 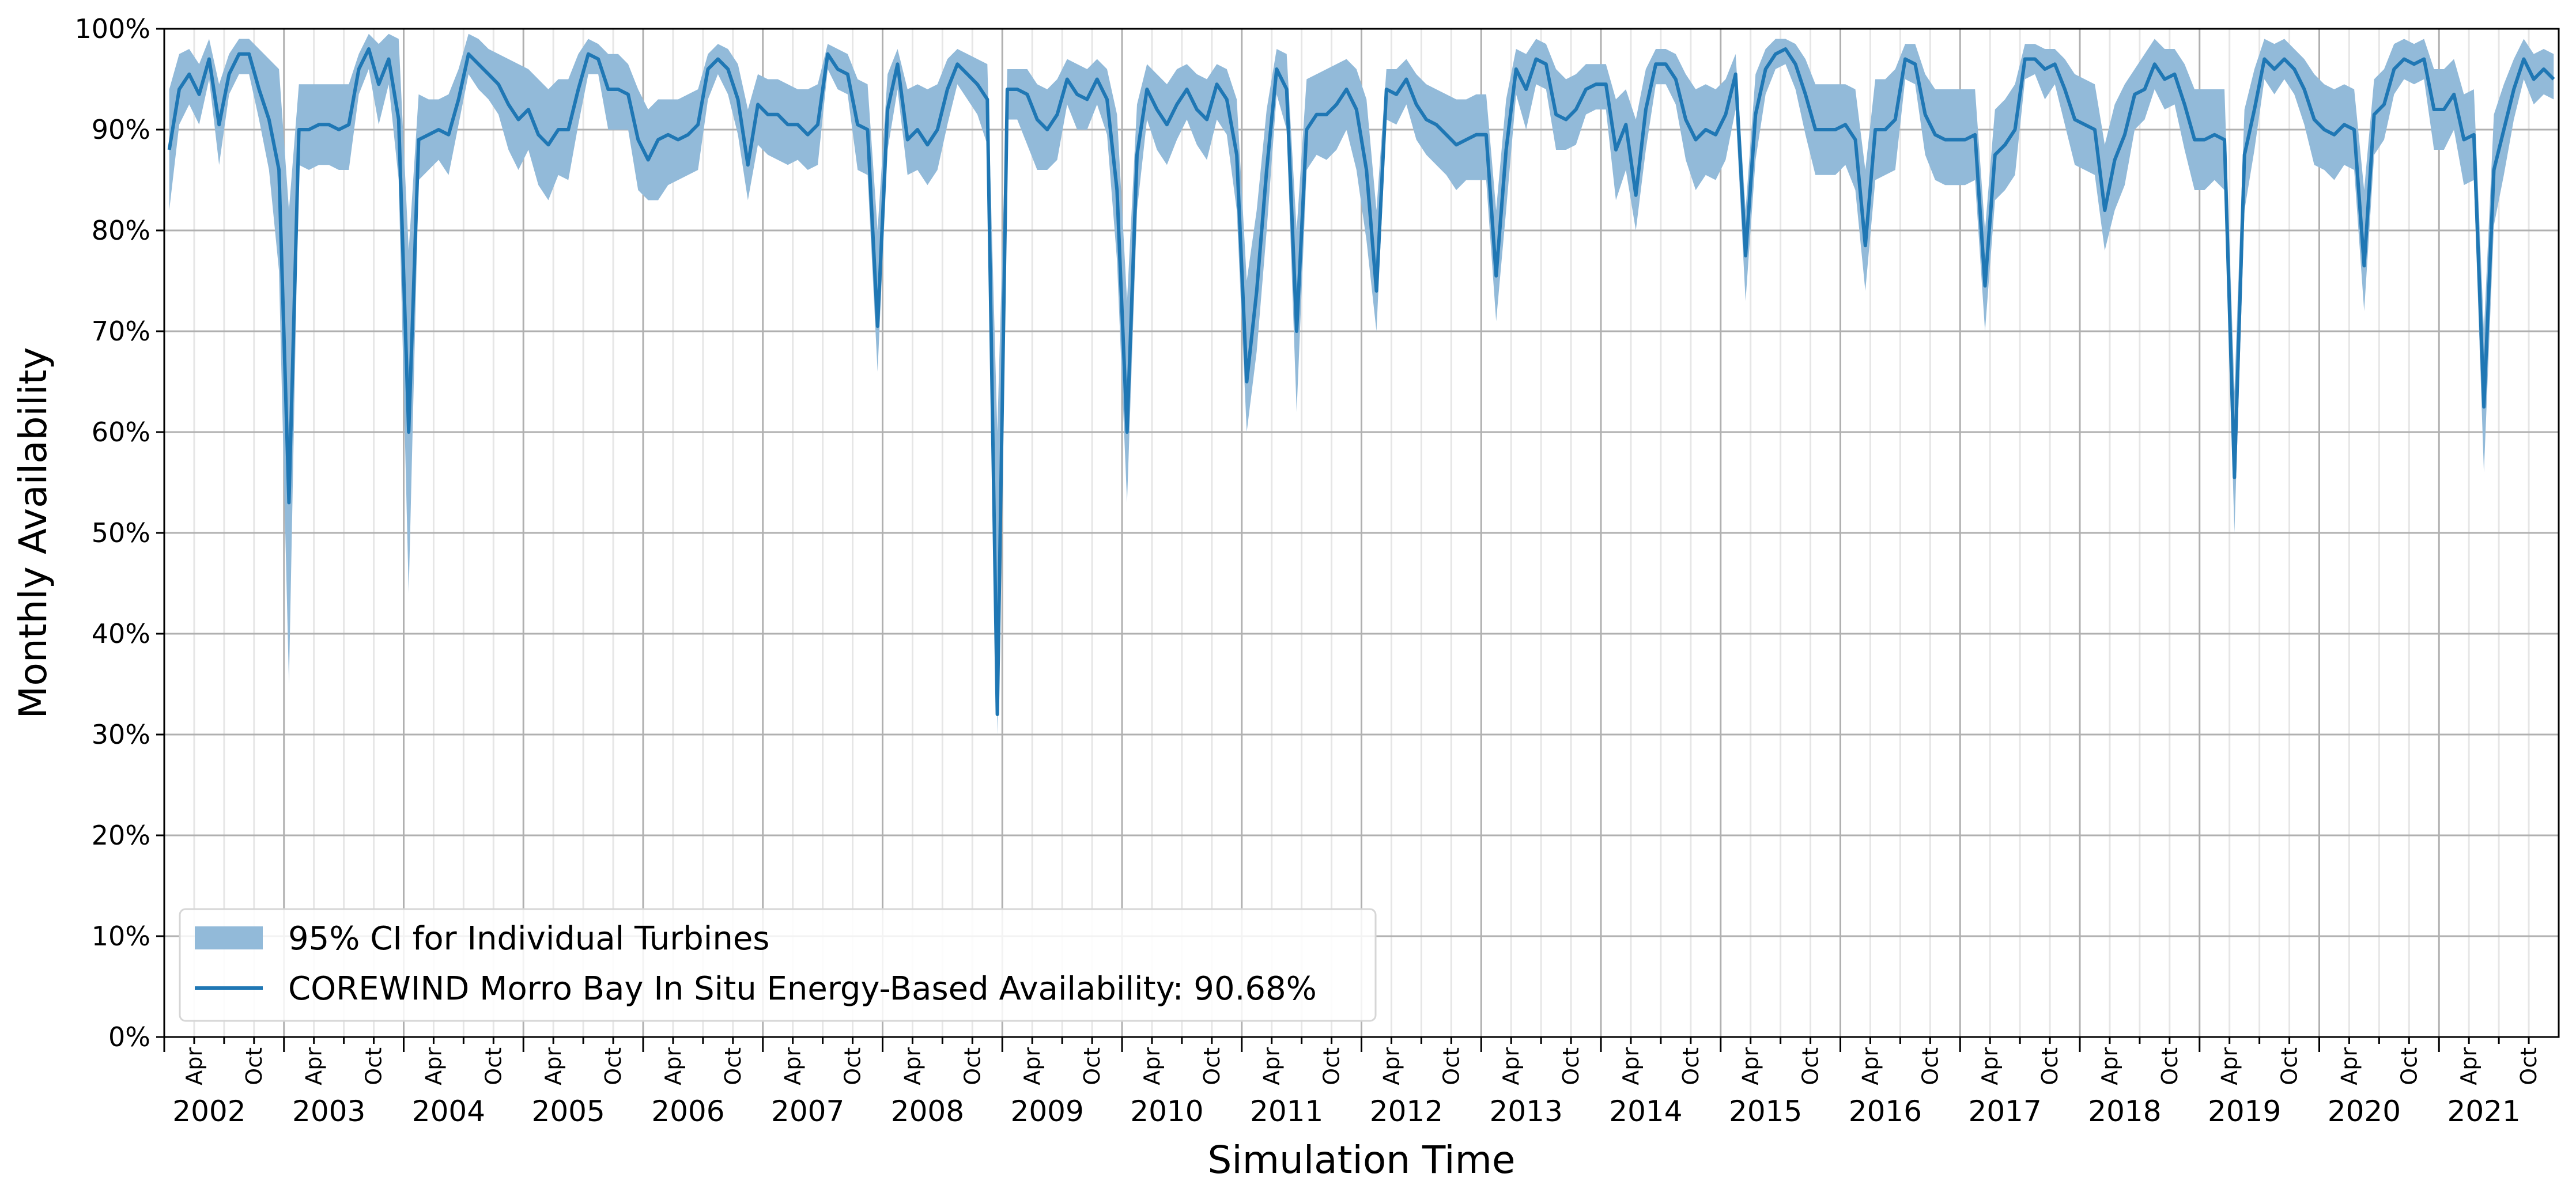 I want to click on y-axis-ticks: 0% 10% 20% 30% 40% 50% 60% 70% 80% 90% 100%, so click(x=119, y=533).